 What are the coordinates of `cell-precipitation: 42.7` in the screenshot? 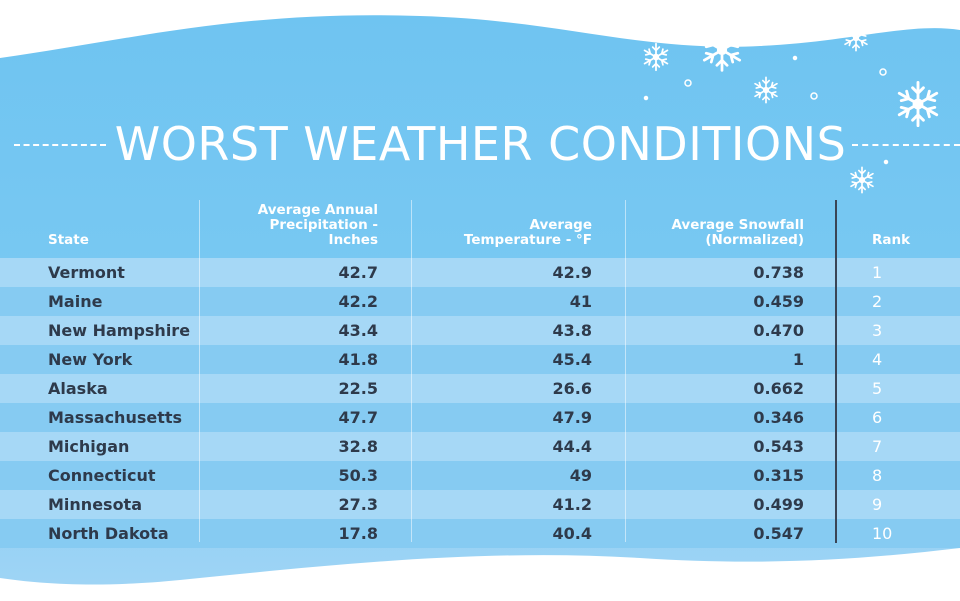 It's located at (358, 272).